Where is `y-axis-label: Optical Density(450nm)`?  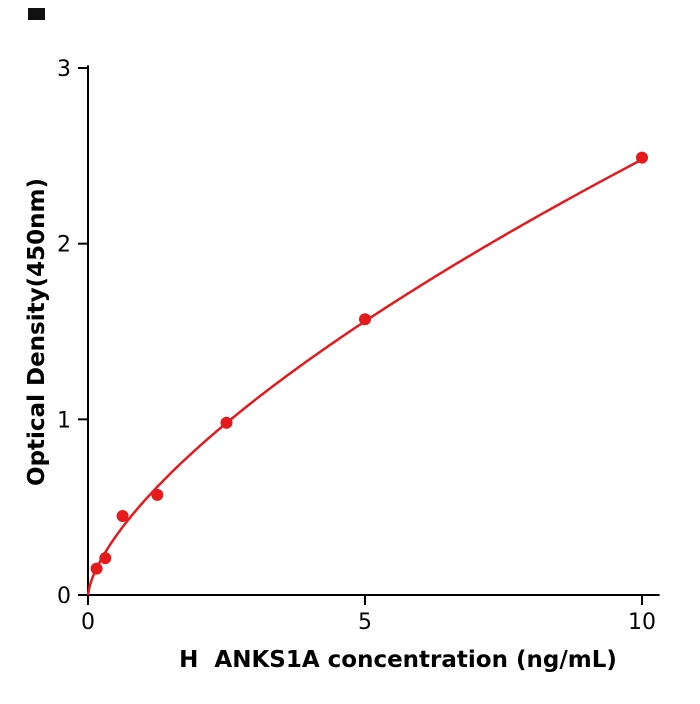 y-axis-label: Optical Density(450nm) is located at coordinates (37, 332).